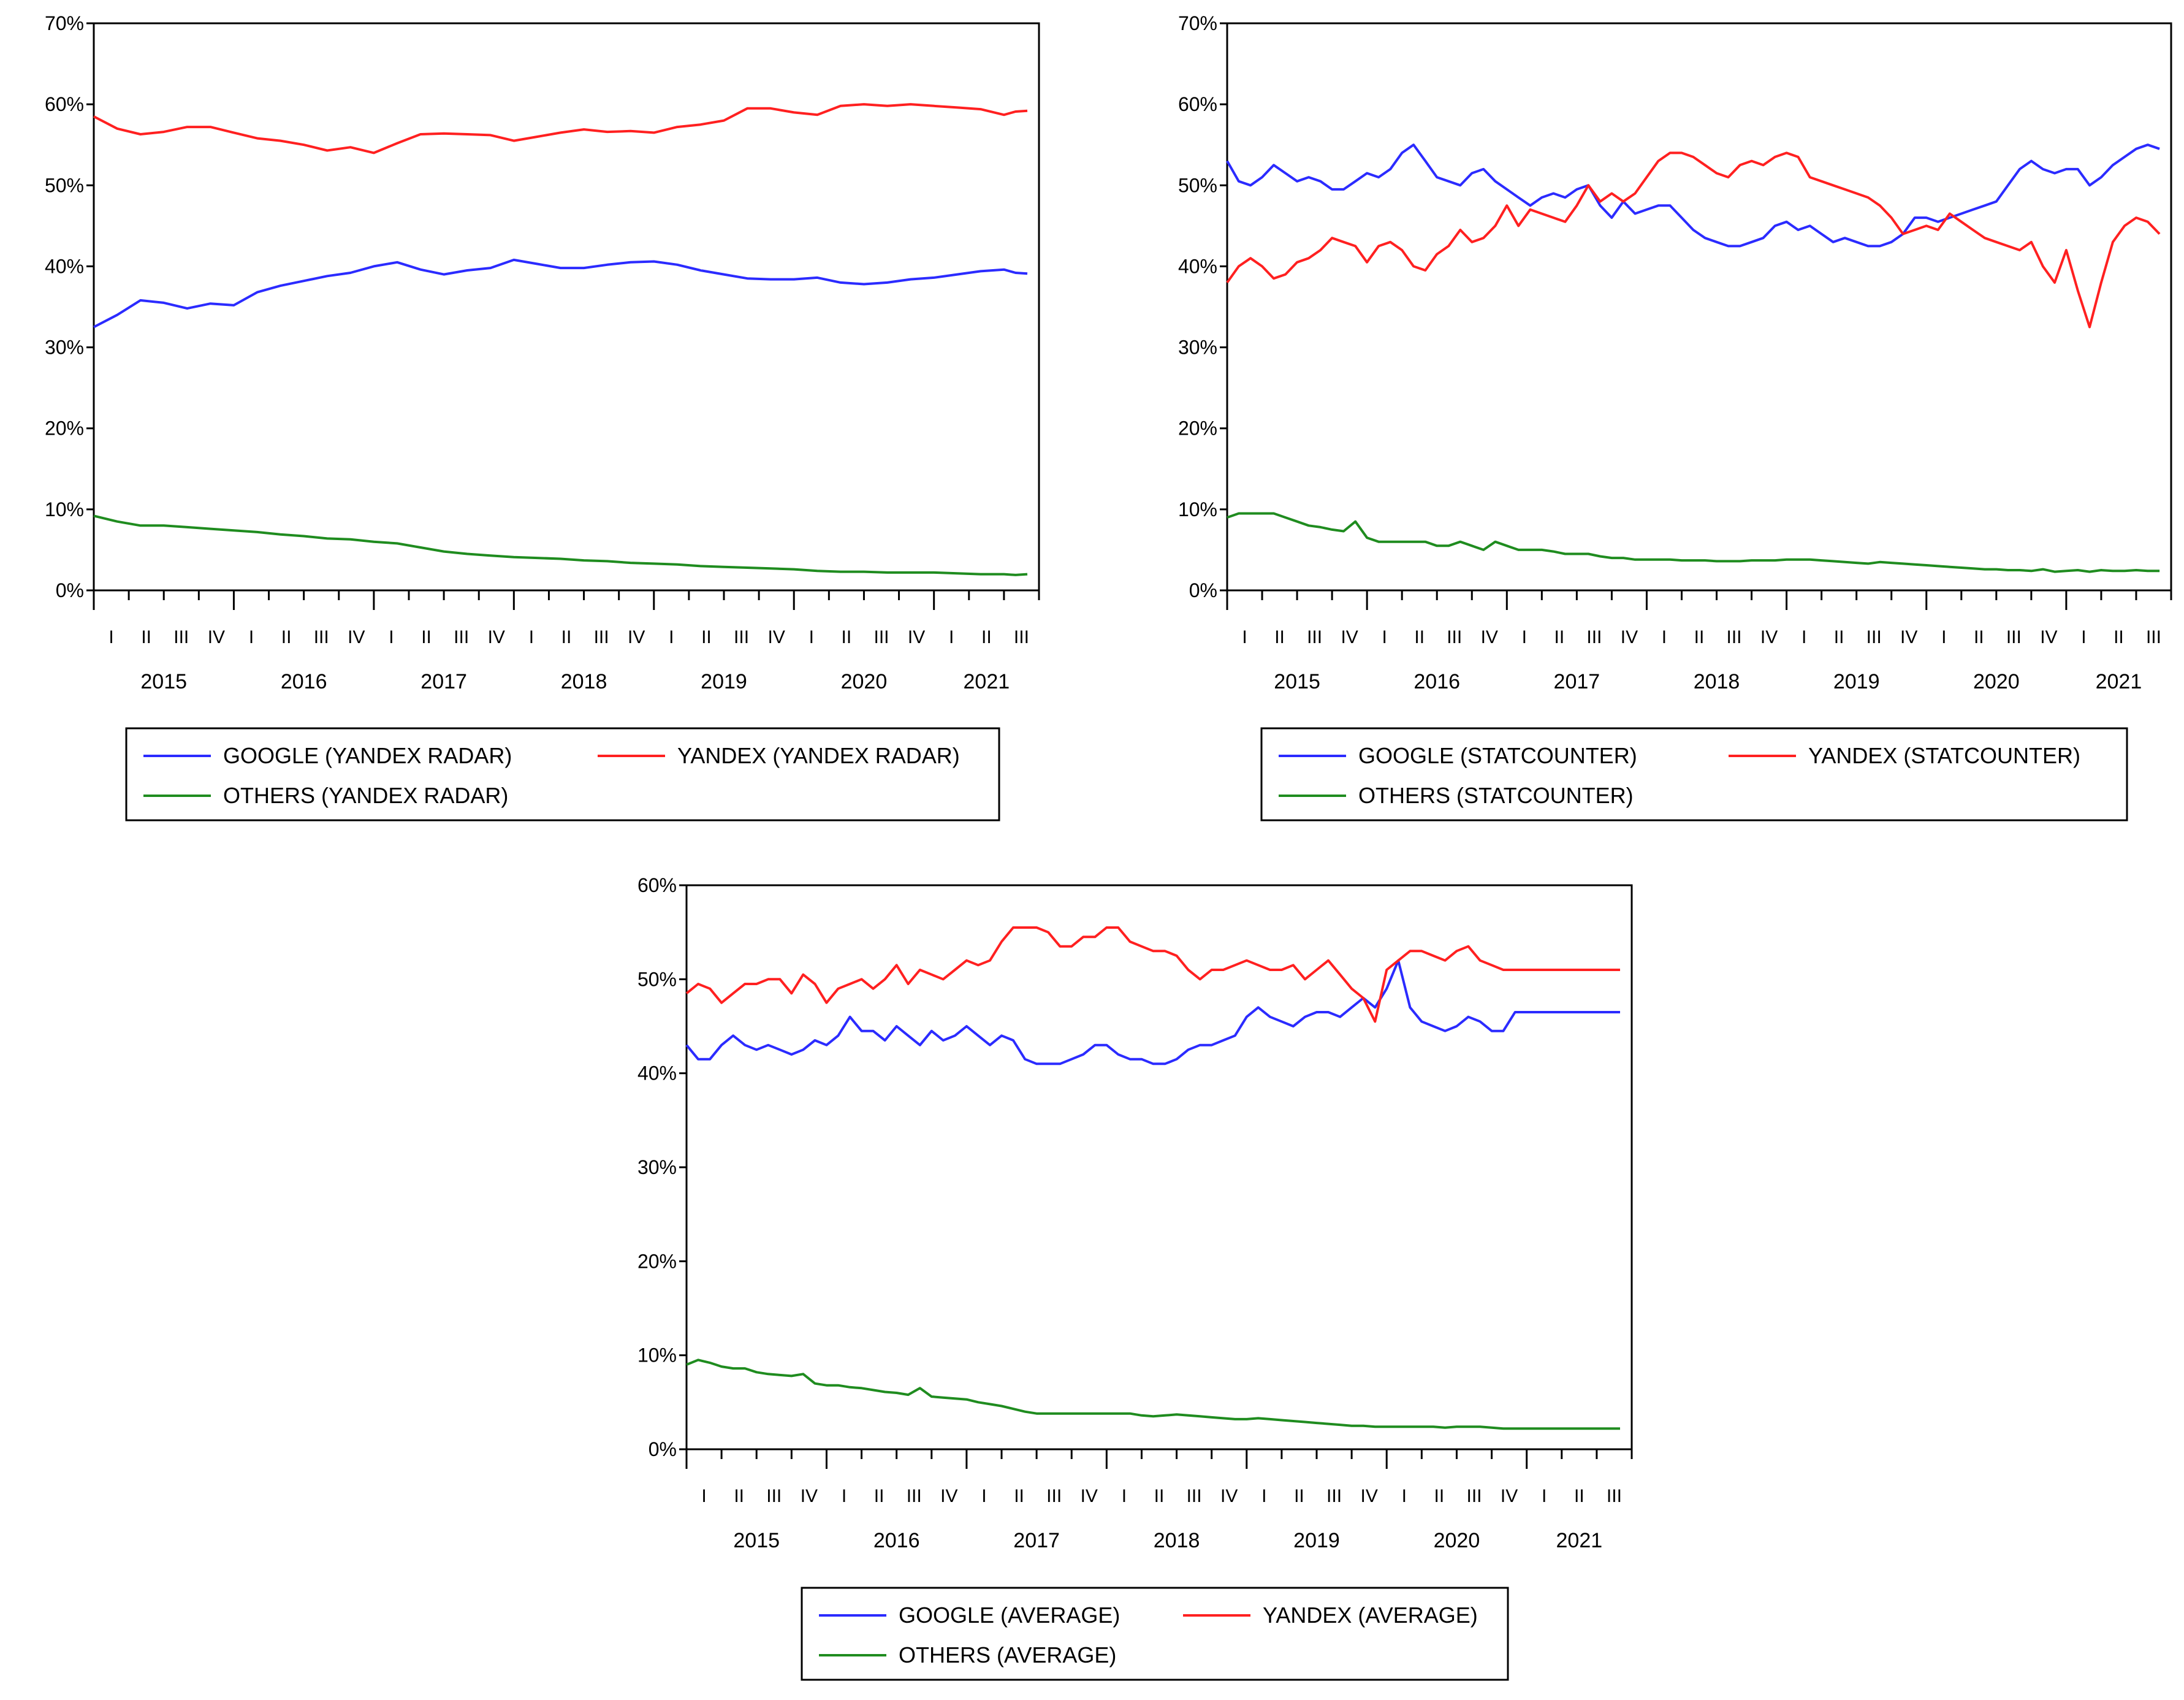  Describe the element at coordinates (1370, 1615) in the screenshot. I see `legend-label: YANDEX (AVERAGE)` at that location.